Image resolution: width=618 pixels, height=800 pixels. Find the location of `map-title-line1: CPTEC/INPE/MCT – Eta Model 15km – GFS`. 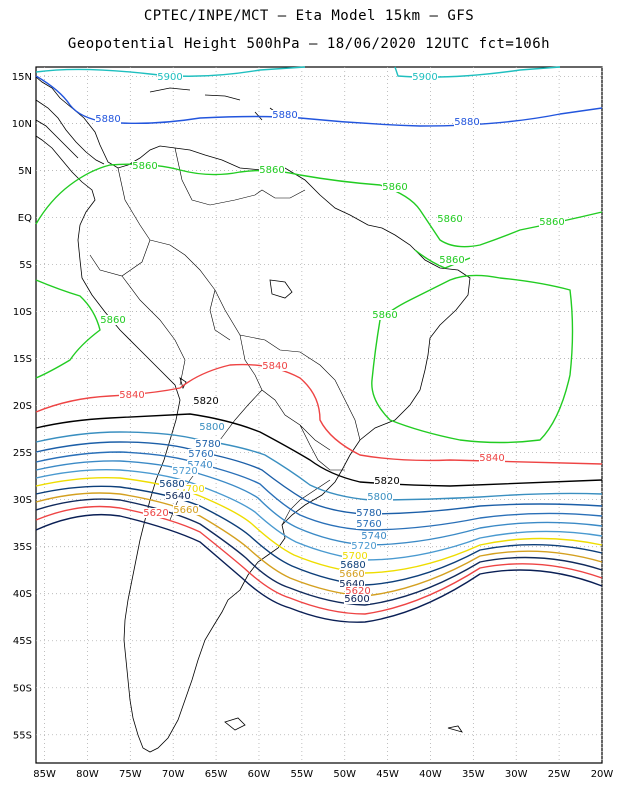

map-title-line1: CPTEC/INPE/MCT – Eta Model 15km – GFS is located at coordinates (309, 16).